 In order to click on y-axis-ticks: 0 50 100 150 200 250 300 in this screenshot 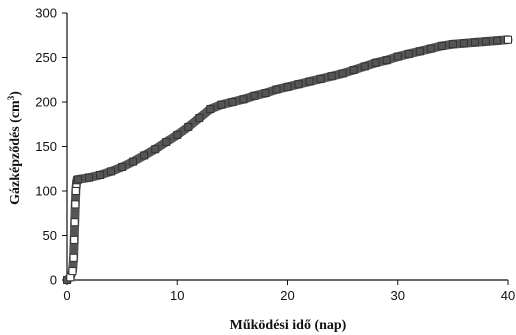, I will do `click(51, 147)`.